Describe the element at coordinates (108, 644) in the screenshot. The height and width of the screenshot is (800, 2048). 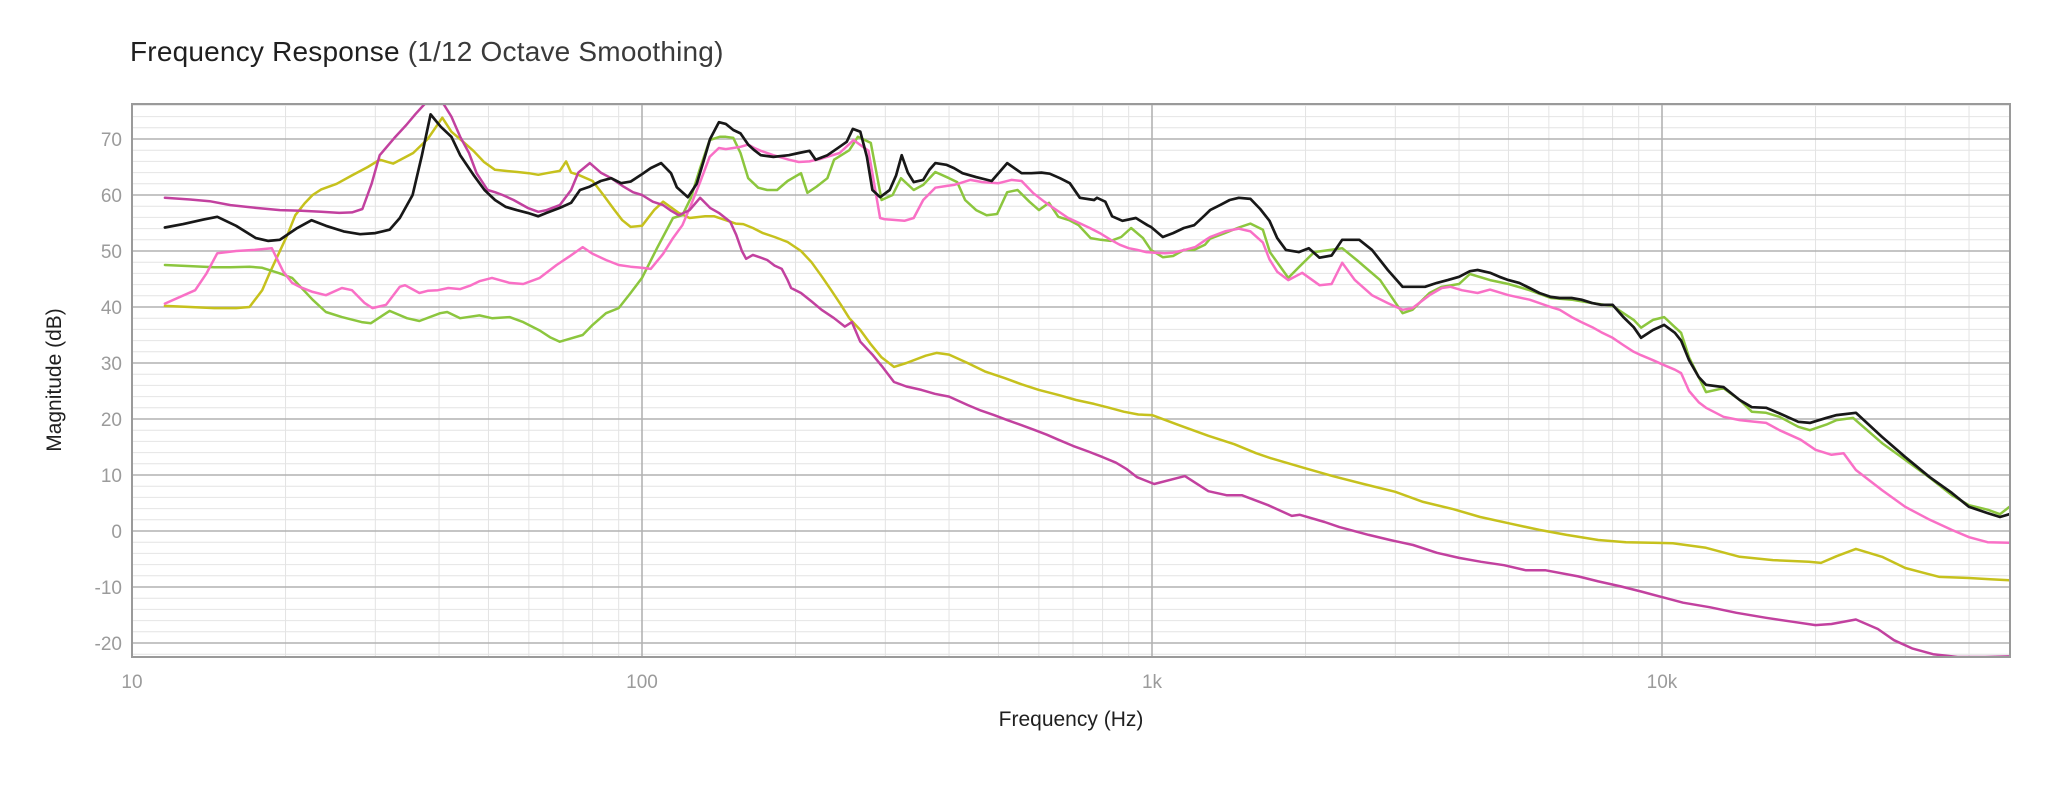
I see `y-tick-label: -20` at that location.